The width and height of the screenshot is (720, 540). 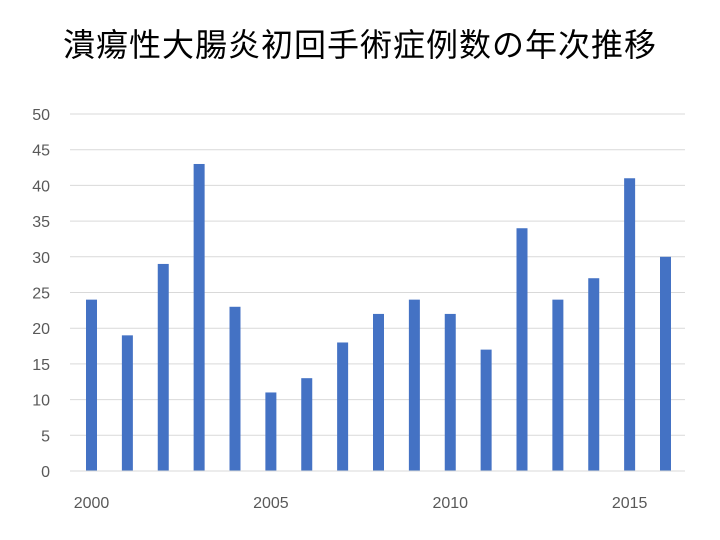 I want to click on y-tick-label: 15, so click(x=41, y=365).